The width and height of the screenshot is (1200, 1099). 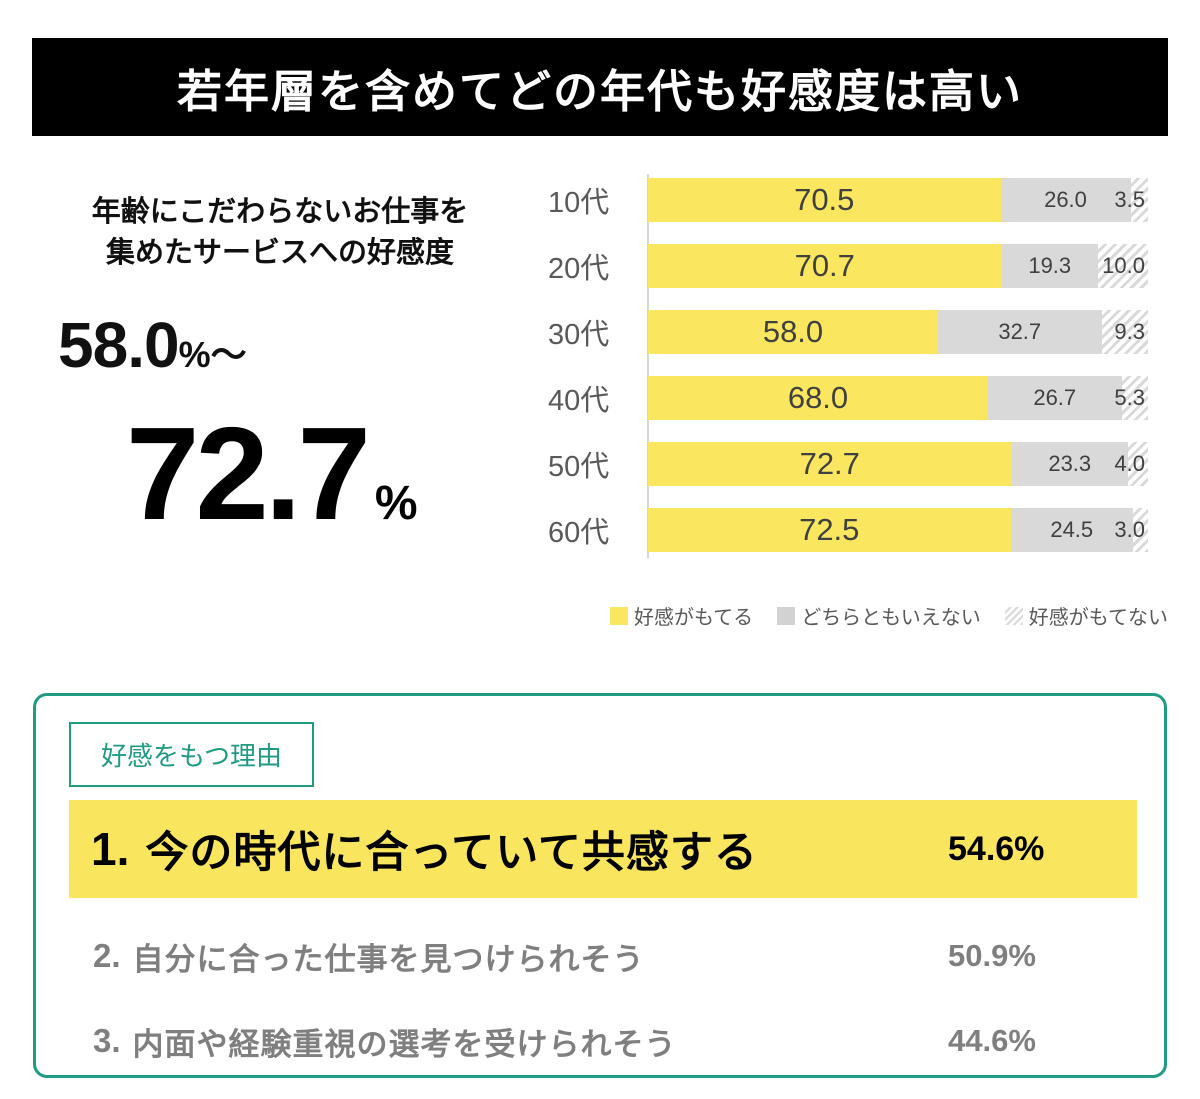 What do you see at coordinates (693, 618) in the screenshot?
I see `legend-label: 好感がもてる` at bounding box center [693, 618].